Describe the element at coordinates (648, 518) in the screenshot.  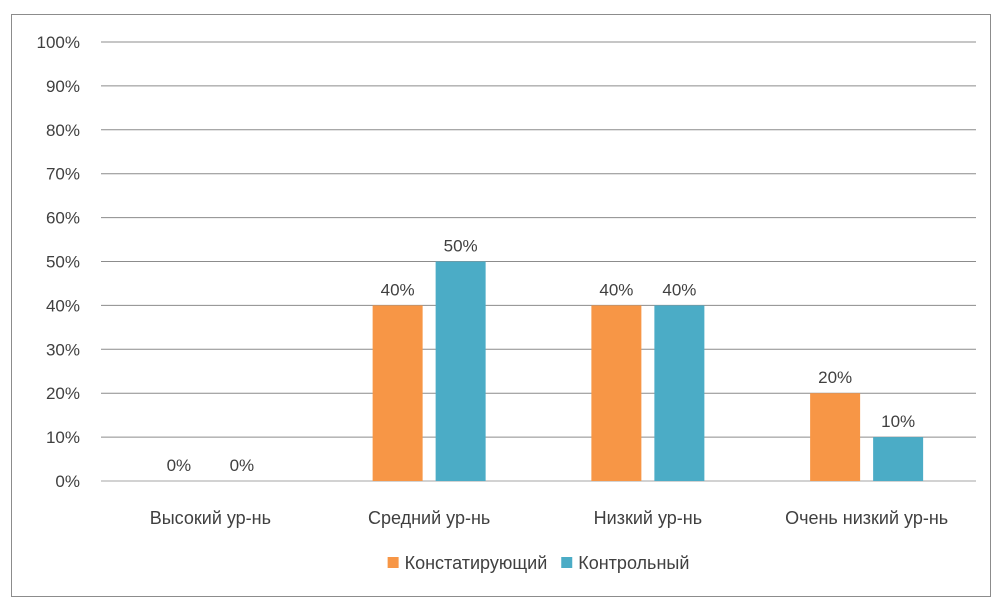
I see `x-category-label: Низкий ур-нь` at that location.